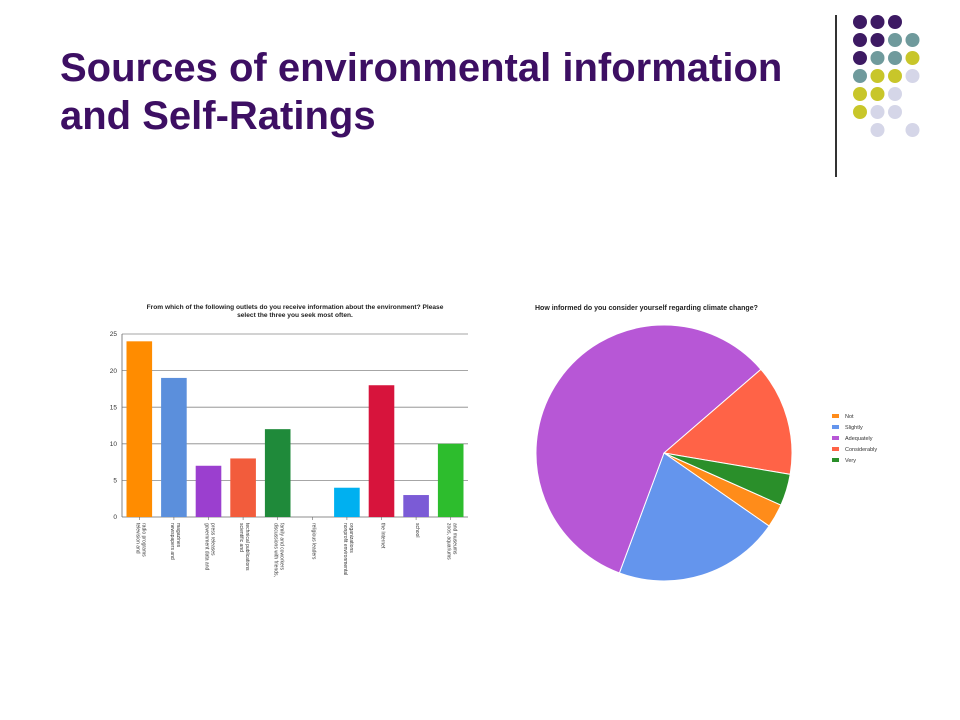 The image size is (960, 720). Describe the element at coordinates (452, 541) in the screenshot. I see `x-tick-label: zoos, aquariumsand museums` at that location.